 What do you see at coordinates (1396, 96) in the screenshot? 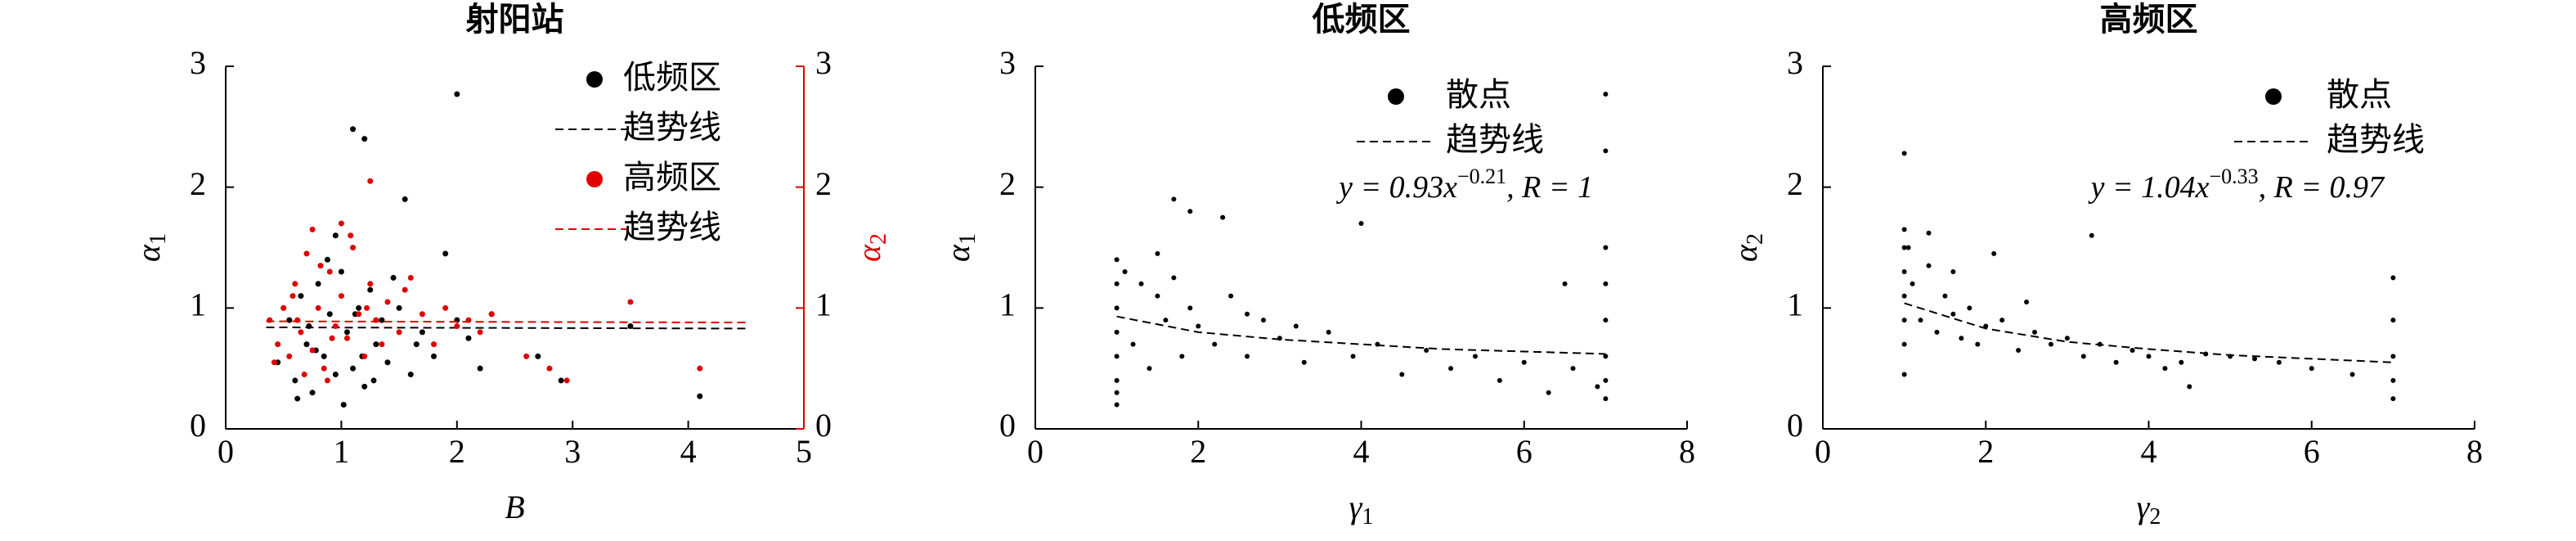
I see `legend-marker` at bounding box center [1396, 96].